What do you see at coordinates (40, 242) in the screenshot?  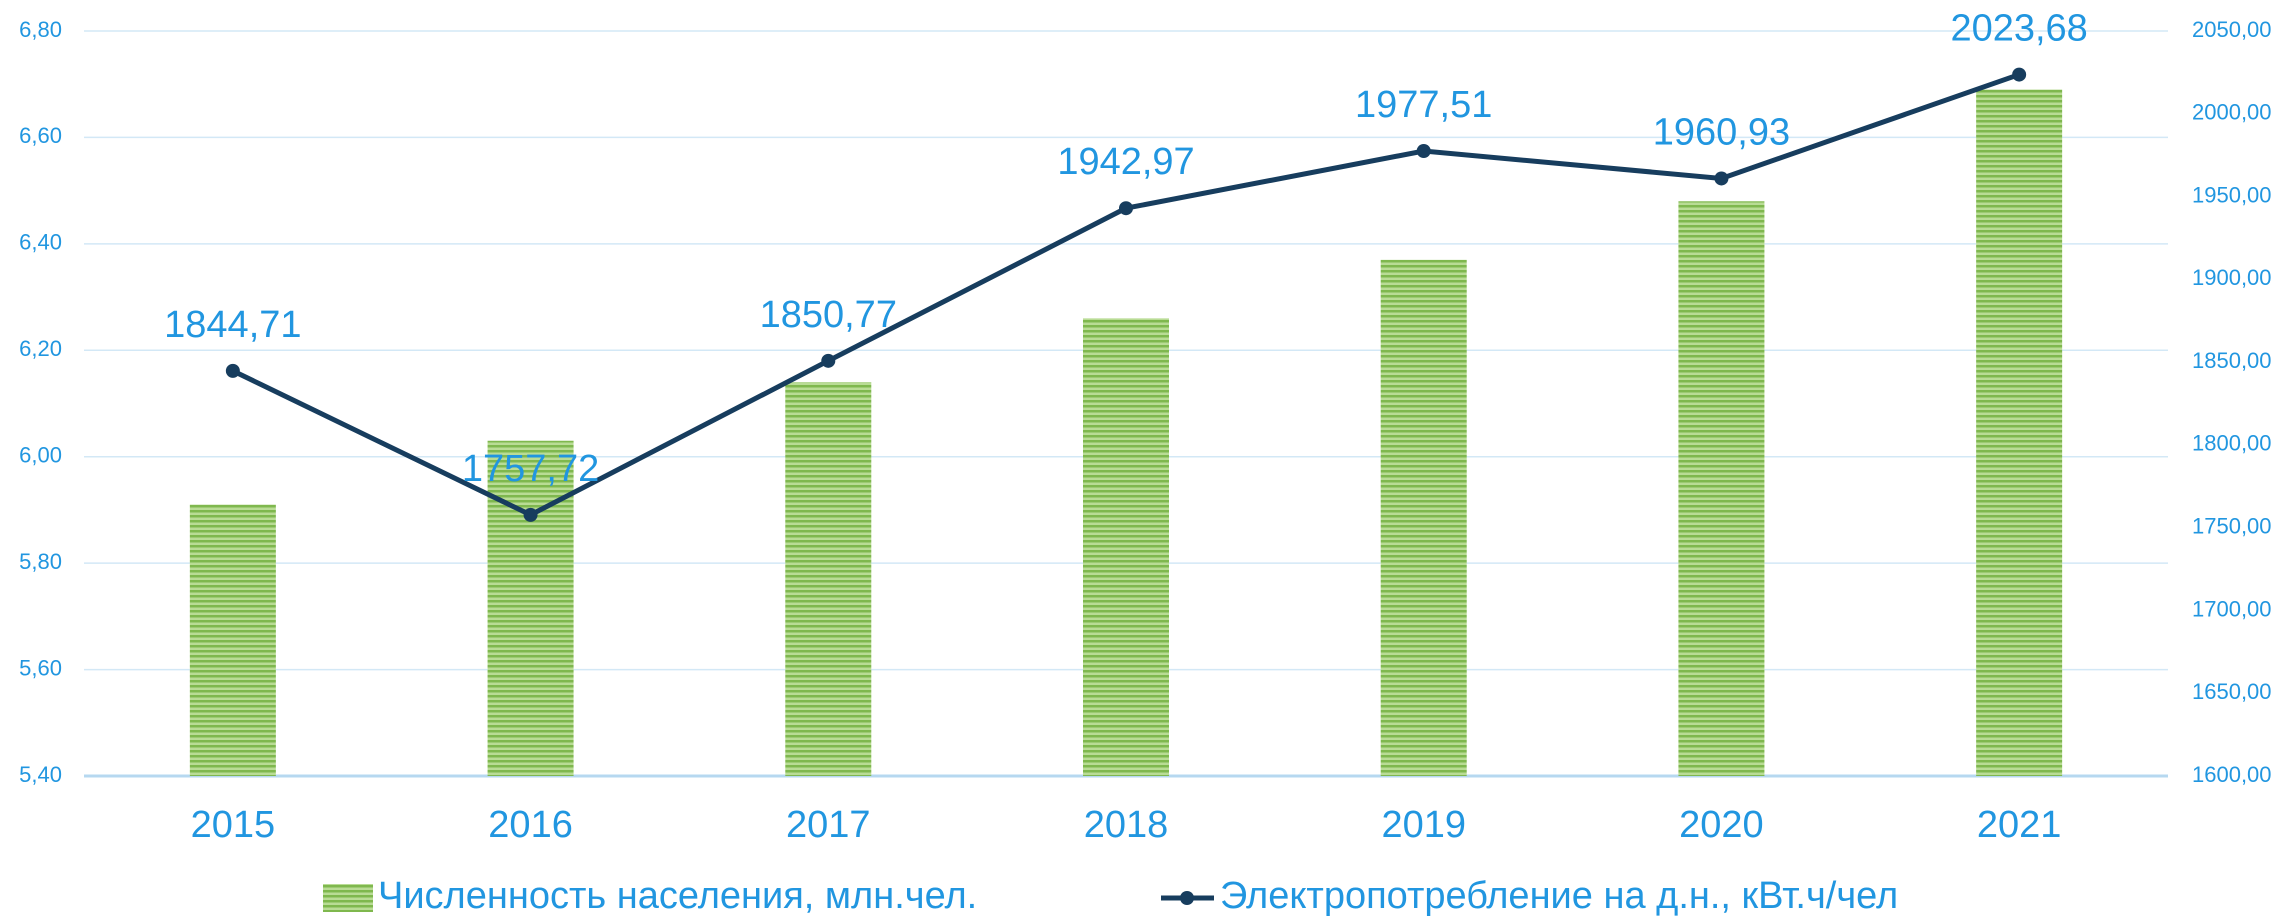 I see `y-tick-label: 6,40` at bounding box center [40, 242].